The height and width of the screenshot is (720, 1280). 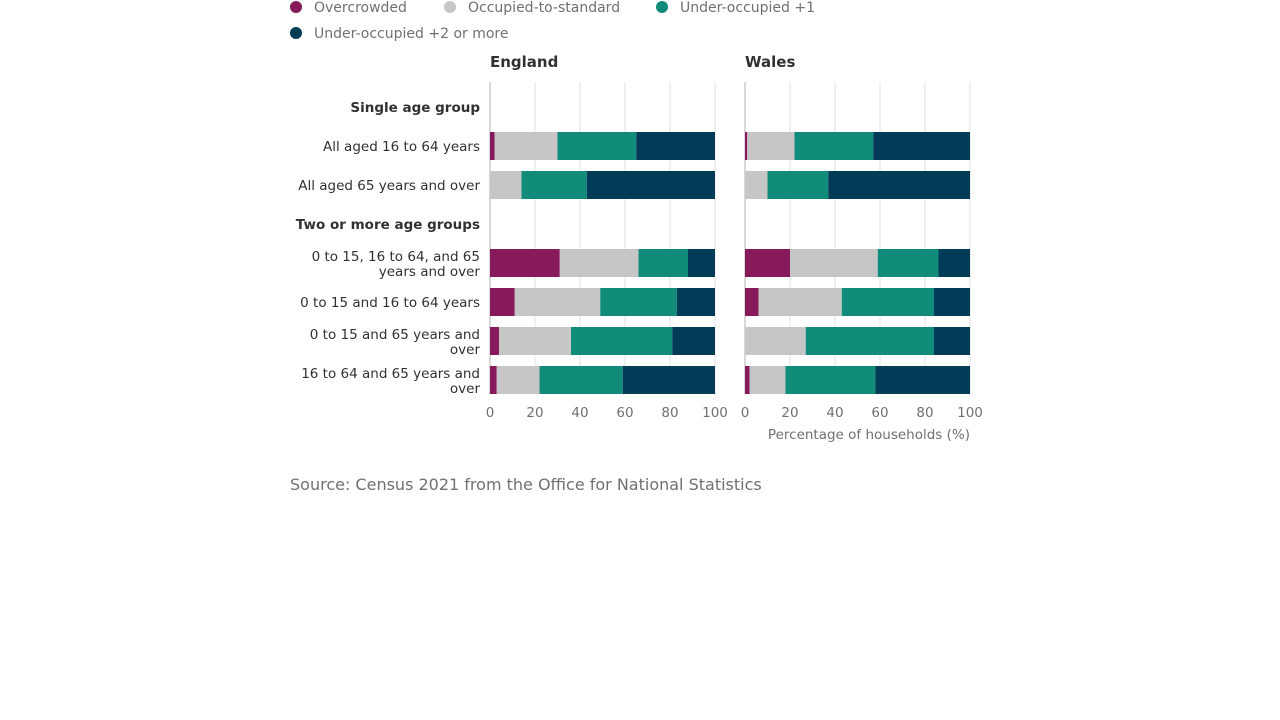 What do you see at coordinates (701, 263) in the screenshot?
I see `bar-england-row4-under-occupied-2-or-more` at bounding box center [701, 263].